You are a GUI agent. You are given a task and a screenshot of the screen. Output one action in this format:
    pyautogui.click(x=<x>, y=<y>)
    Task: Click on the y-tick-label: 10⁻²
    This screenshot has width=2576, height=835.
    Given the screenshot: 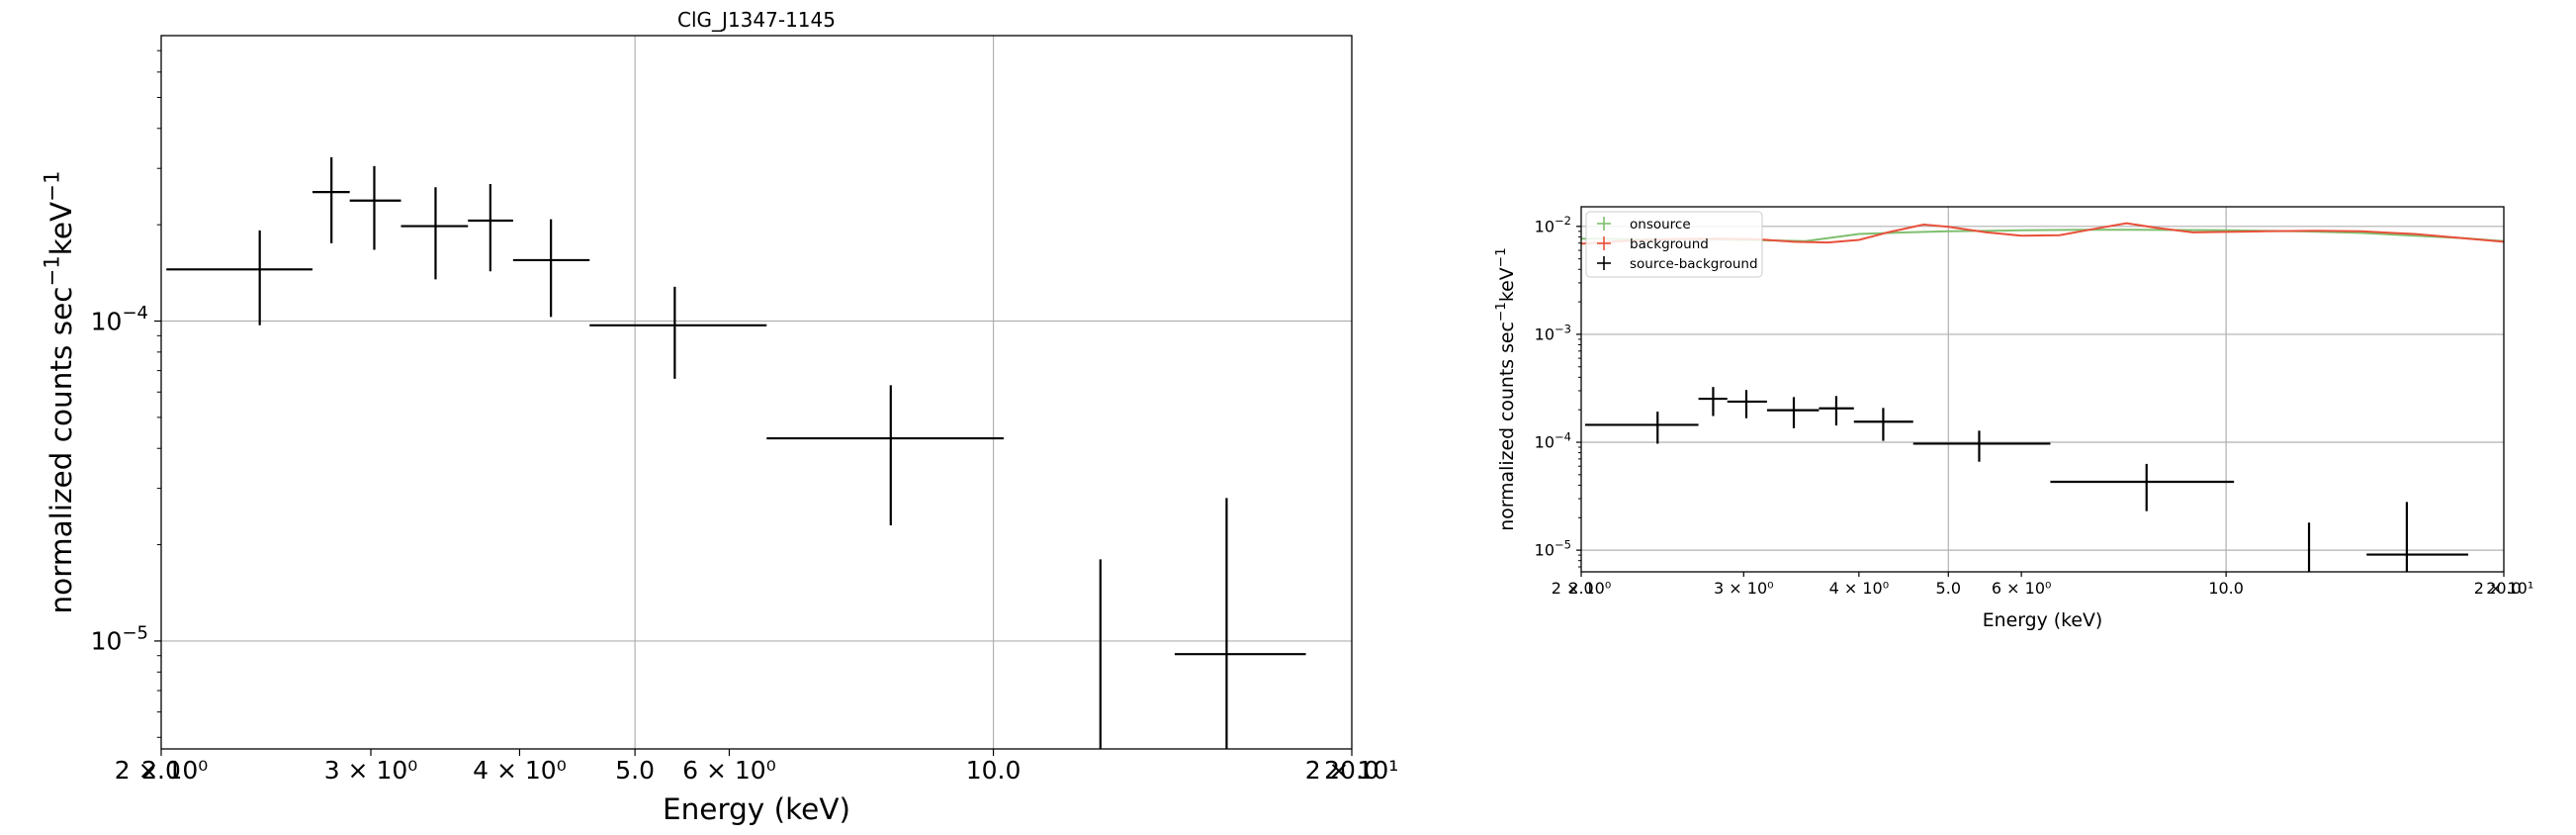 What is the action you would take?
    pyautogui.click(x=1553, y=225)
    